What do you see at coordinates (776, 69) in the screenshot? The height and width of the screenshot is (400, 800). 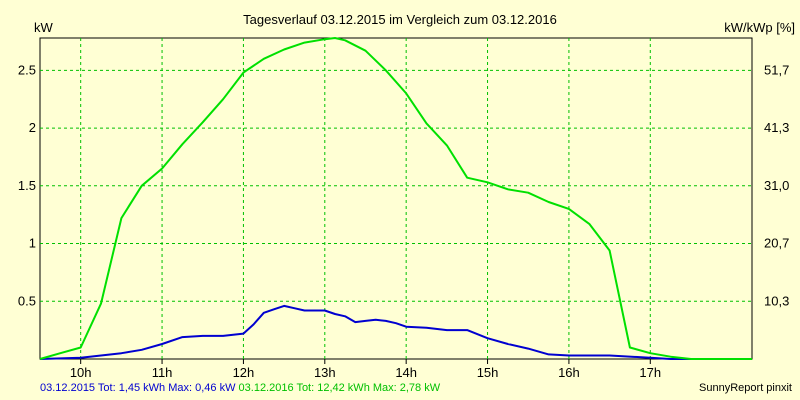 I see `y-tick-label-right: 51,7` at bounding box center [776, 69].